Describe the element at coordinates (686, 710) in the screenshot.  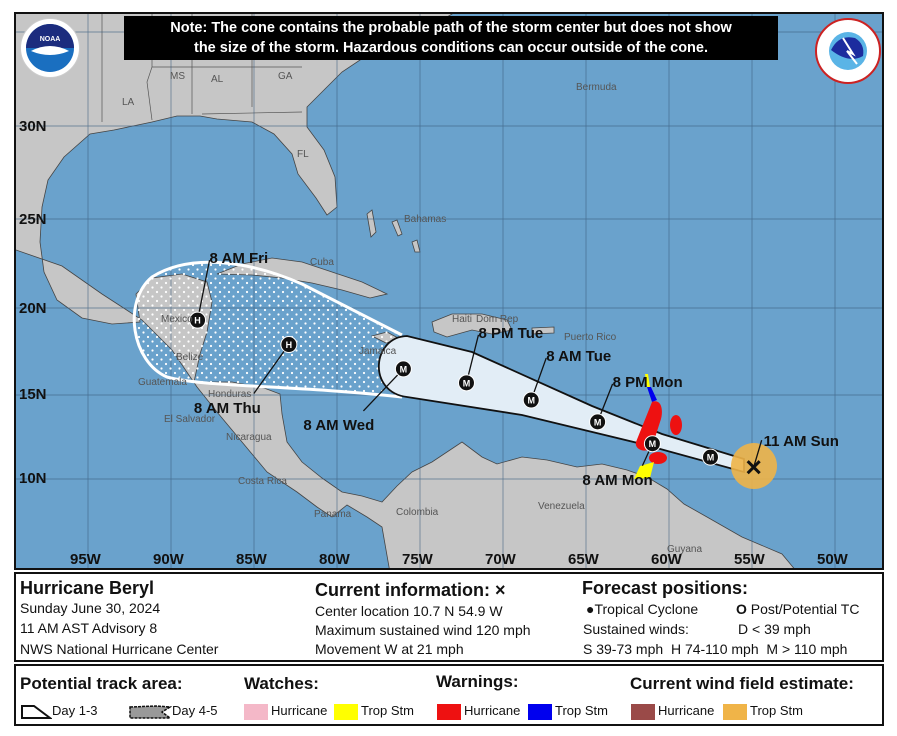
I see `wind-hurricane-label: Hurricane` at that location.